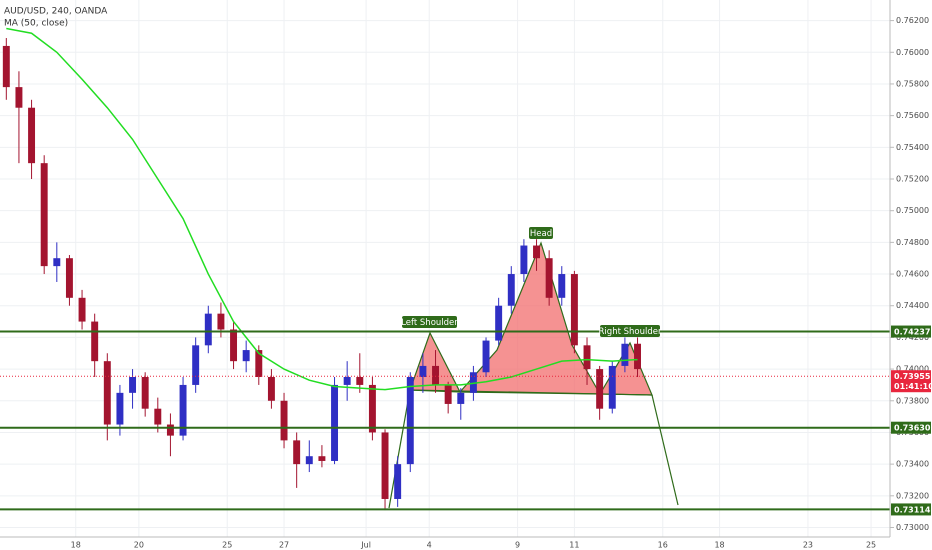  Describe the element at coordinates (139, 545) in the screenshot. I see `x-tick-label: 20` at that location.